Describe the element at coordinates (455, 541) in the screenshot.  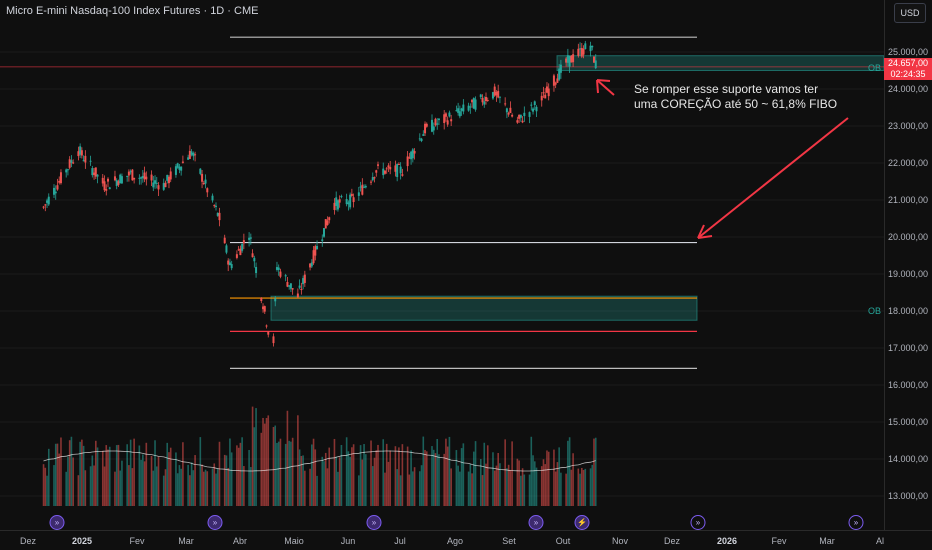
I see `time-tick-label: Ago` at that location.